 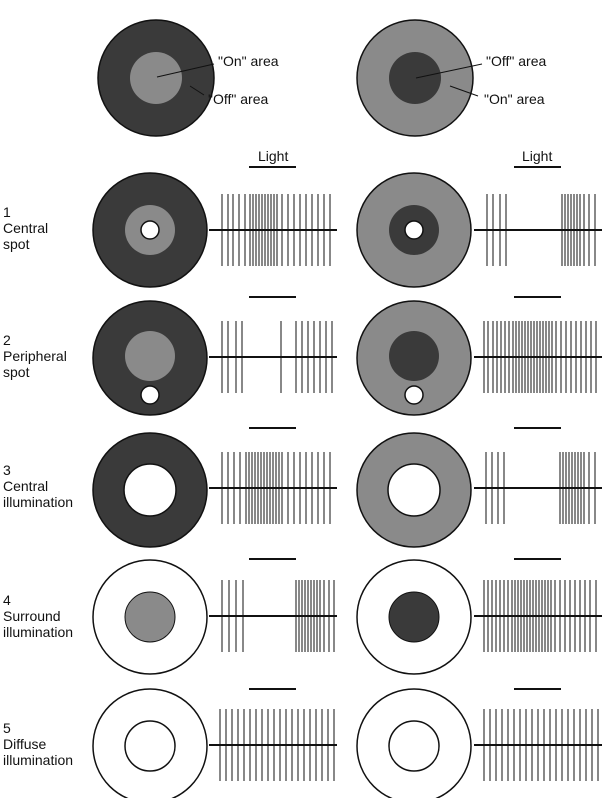 I want to click on row-label-1: 1 Central spot, so click(x=25, y=228).